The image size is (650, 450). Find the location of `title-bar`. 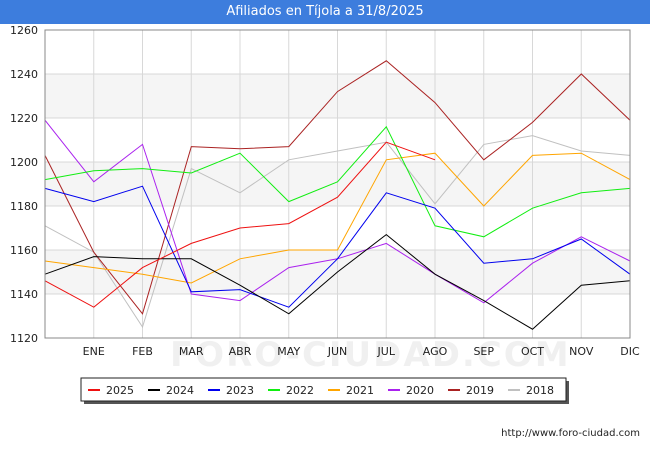

title-bar is located at coordinates (325, 12).